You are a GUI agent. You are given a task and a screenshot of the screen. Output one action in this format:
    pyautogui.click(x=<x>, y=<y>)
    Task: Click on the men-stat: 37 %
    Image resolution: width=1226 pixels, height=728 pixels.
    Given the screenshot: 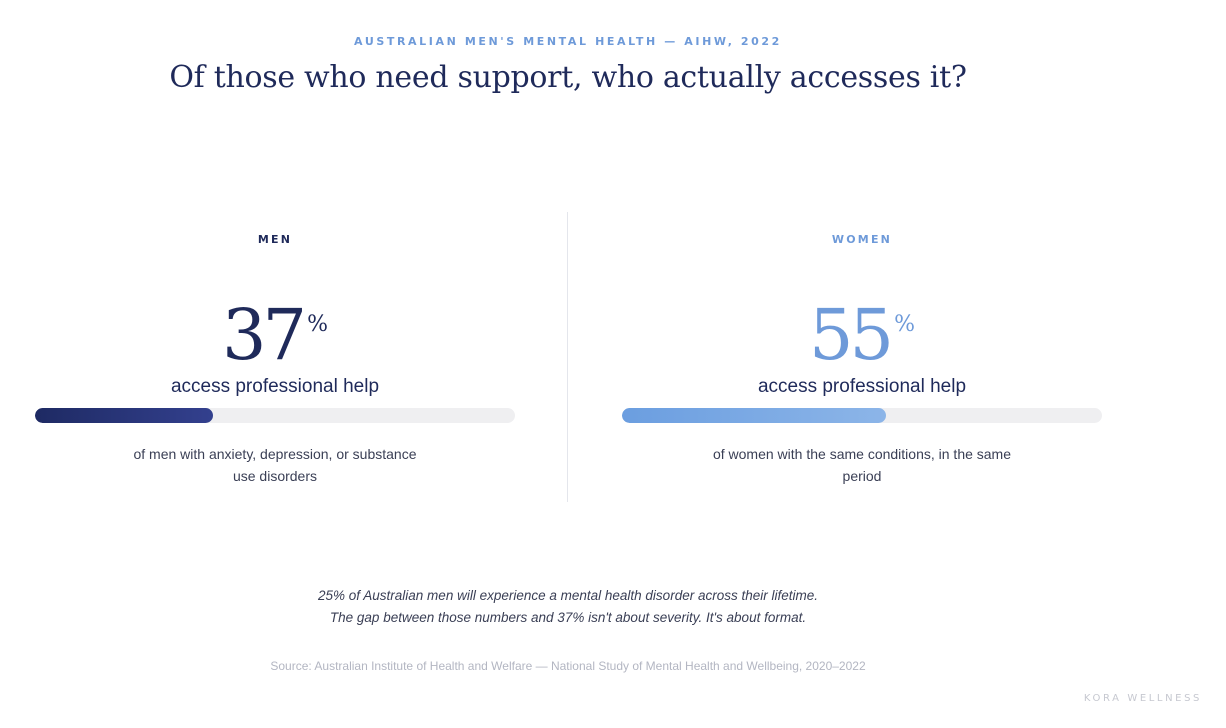 What is the action you would take?
    pyautogui.click(x=275, y=335)
    